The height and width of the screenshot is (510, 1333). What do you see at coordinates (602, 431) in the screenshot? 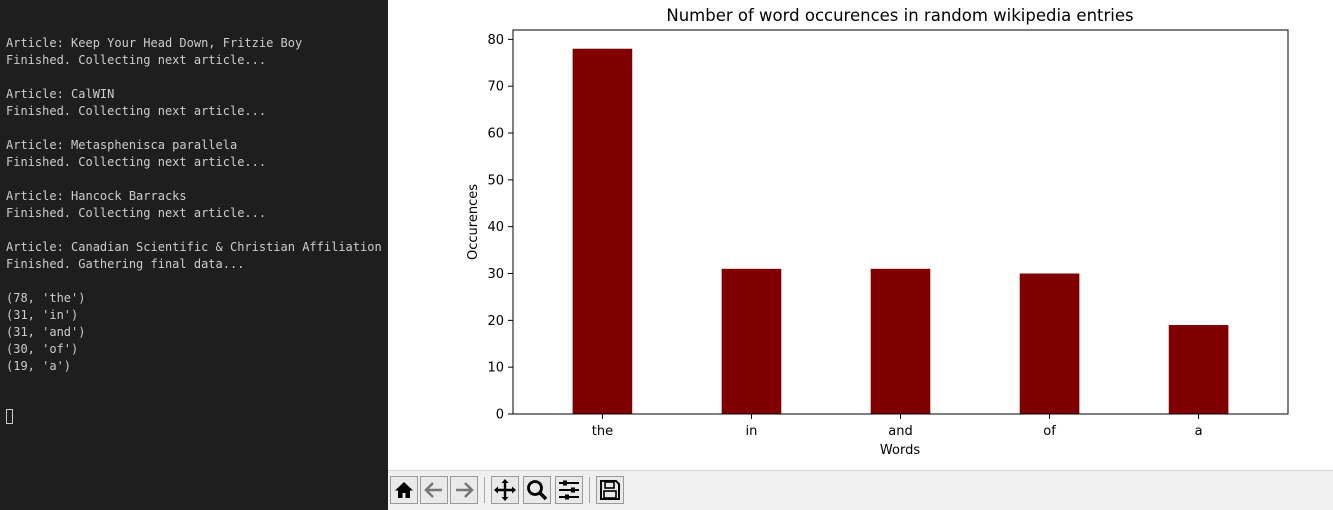
I see `x-tick-label: the` at bounding box center [602, 431].